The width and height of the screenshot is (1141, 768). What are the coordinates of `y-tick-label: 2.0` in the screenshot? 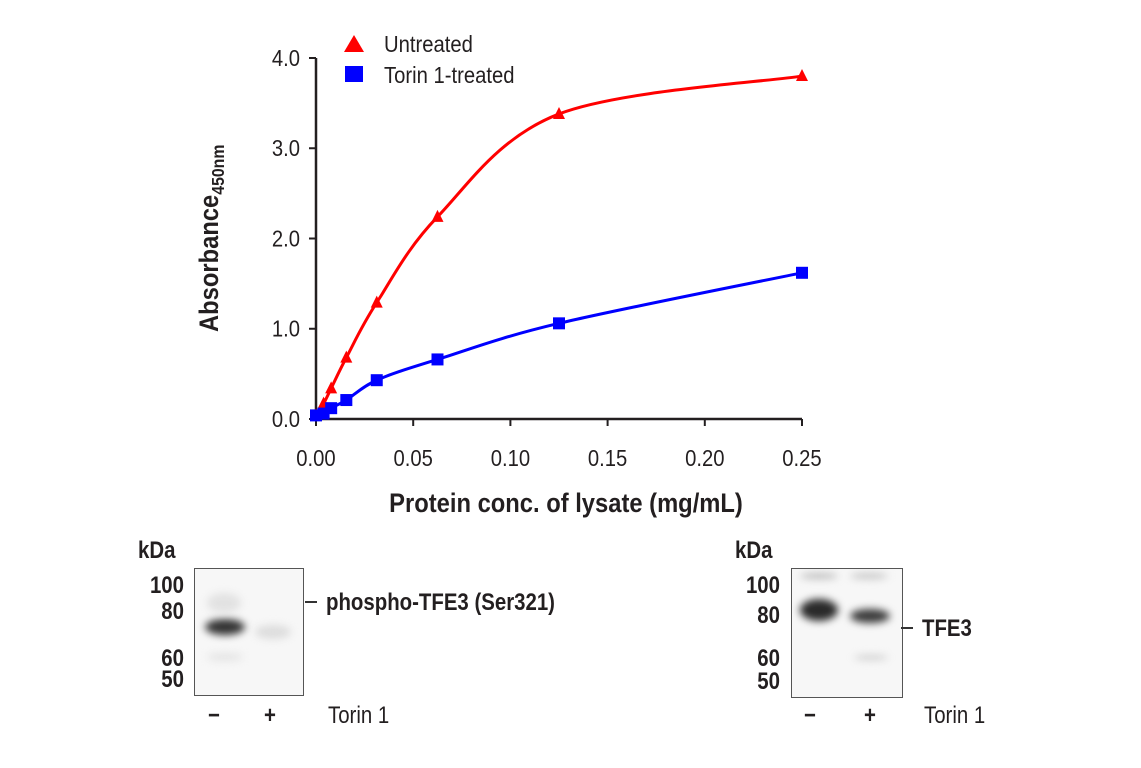 It's located at (286, 238).